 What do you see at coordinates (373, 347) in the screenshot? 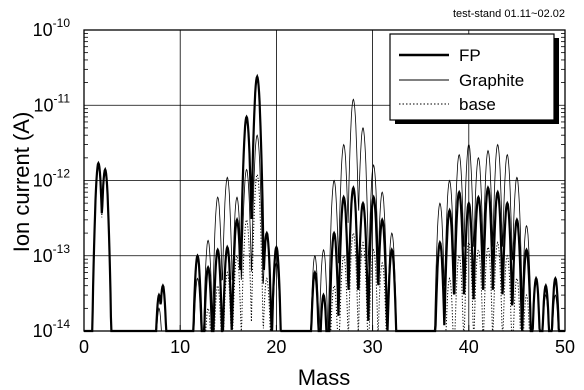
I see `x-tick-label: 30` at bounding box center [373, 347].